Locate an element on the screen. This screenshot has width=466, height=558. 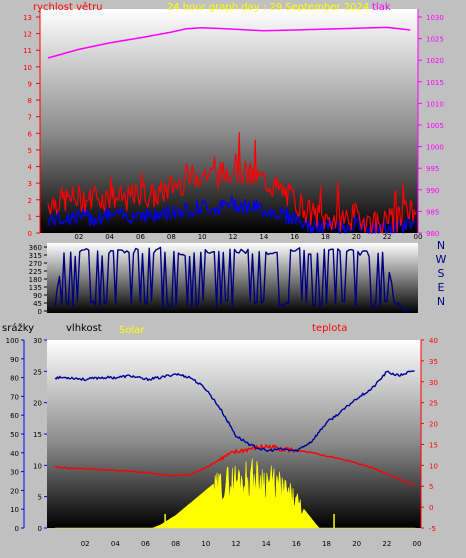
panel2-compass-letter: S is located at coordinates (441, 273).